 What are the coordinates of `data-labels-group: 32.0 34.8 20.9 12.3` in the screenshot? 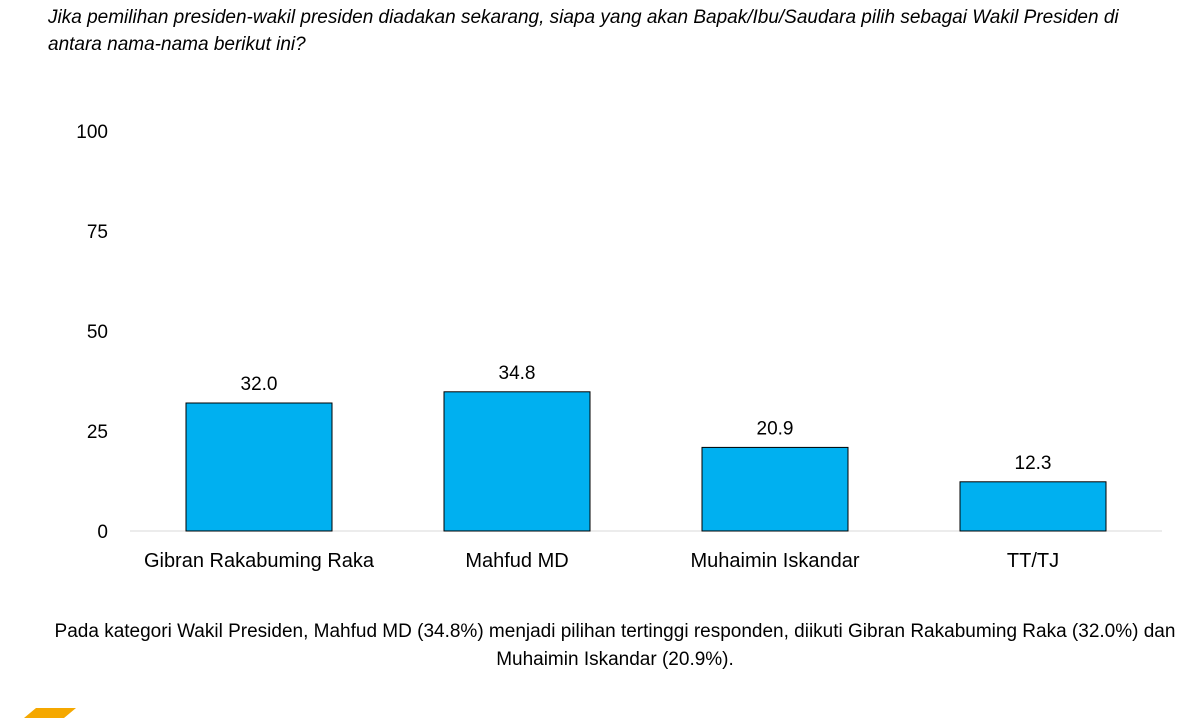 It's located at (646, 418).